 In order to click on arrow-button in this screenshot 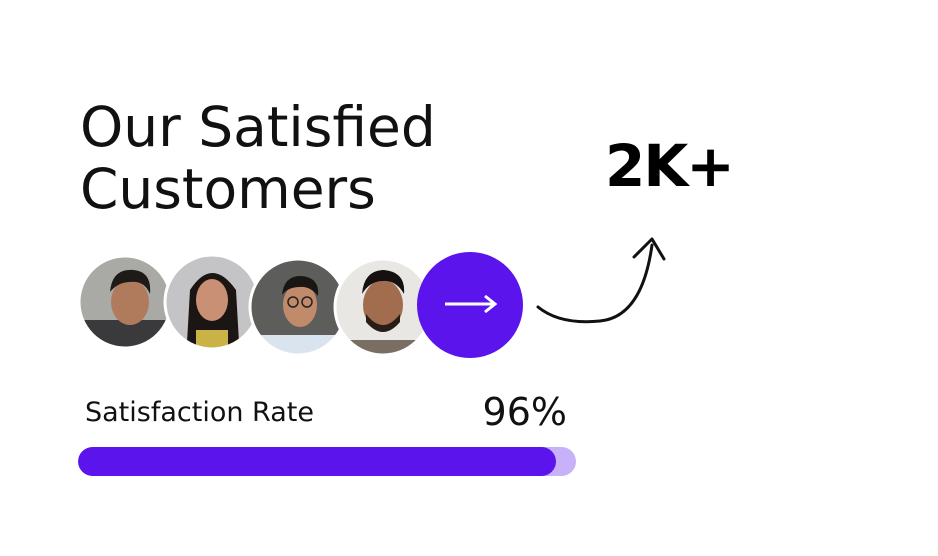, I will do `click(470, 305)`.